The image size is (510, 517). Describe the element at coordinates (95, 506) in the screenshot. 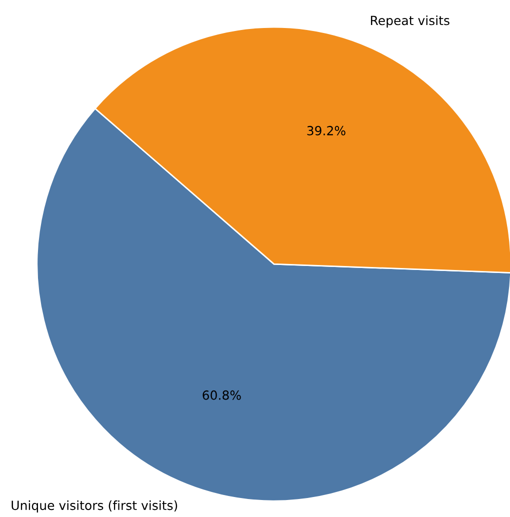

I see `slice-label: Unique visitors (first visits)` at that location.